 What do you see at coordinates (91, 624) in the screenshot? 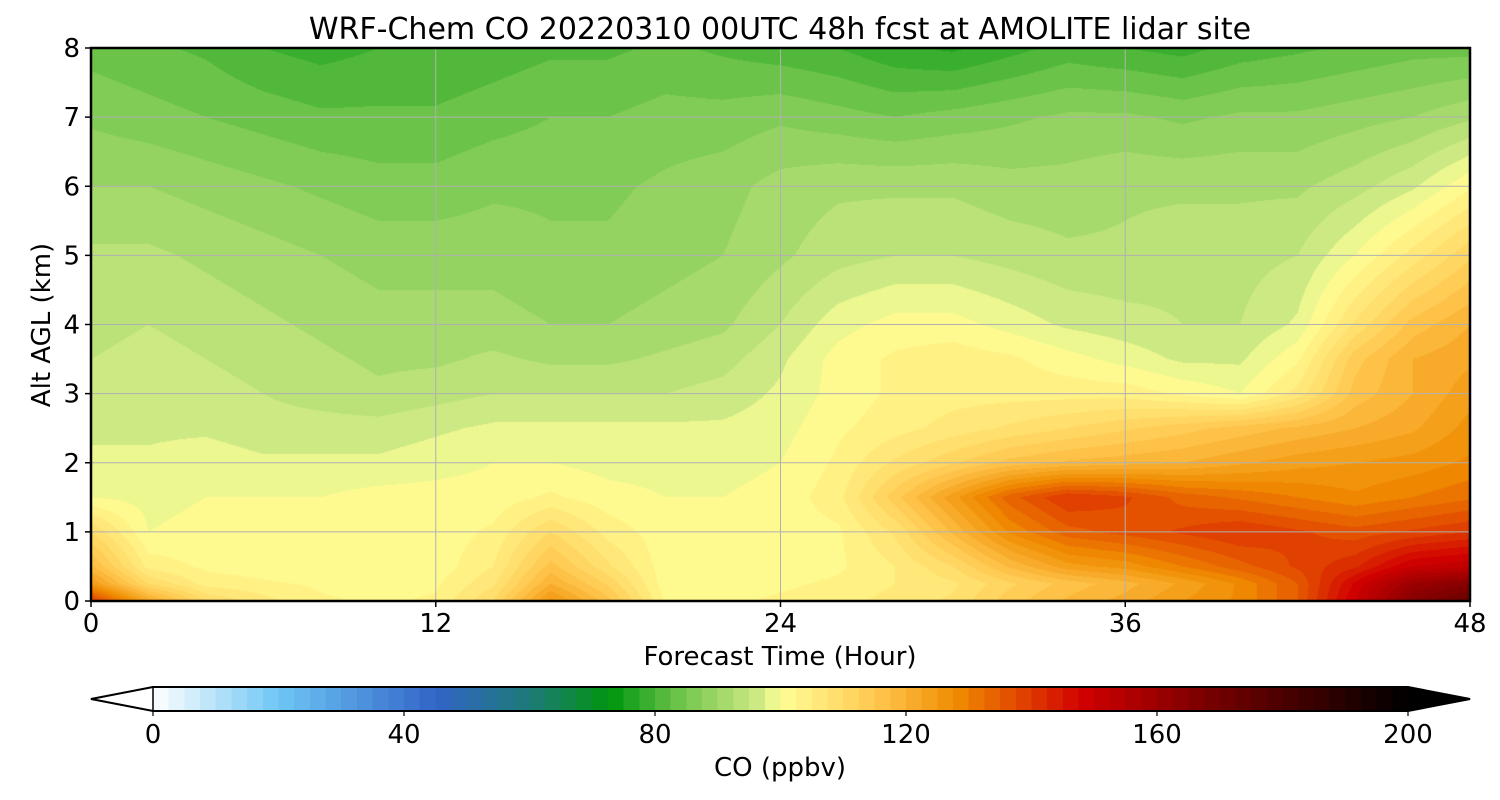
I see `x-tick-label: 0` at bounding box center [91, 624].